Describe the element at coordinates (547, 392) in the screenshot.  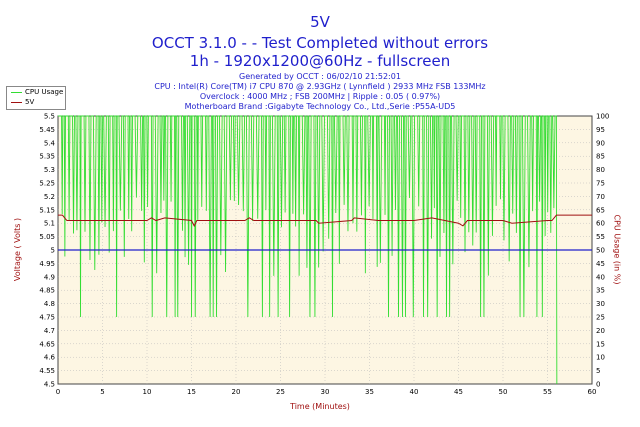
I see `x-tick-label: 55` at that location.